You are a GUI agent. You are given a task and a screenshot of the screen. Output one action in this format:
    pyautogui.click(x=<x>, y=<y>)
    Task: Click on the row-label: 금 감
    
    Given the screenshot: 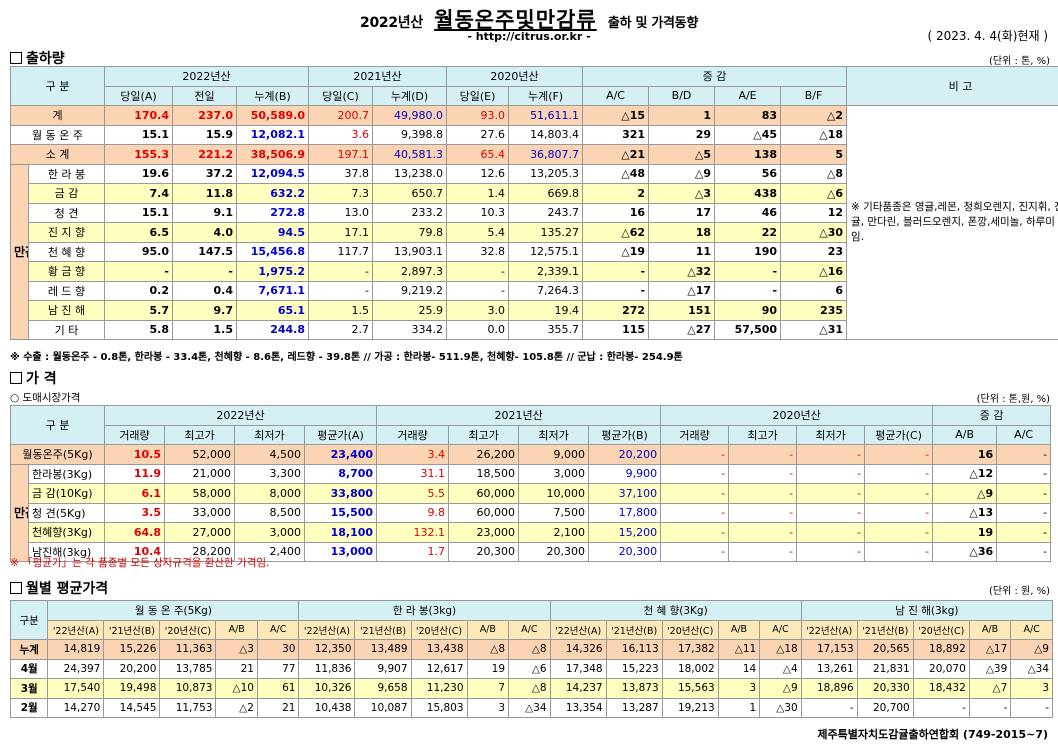 What is the action you would take?
    pyautogui.click(x=66, y=193)
    